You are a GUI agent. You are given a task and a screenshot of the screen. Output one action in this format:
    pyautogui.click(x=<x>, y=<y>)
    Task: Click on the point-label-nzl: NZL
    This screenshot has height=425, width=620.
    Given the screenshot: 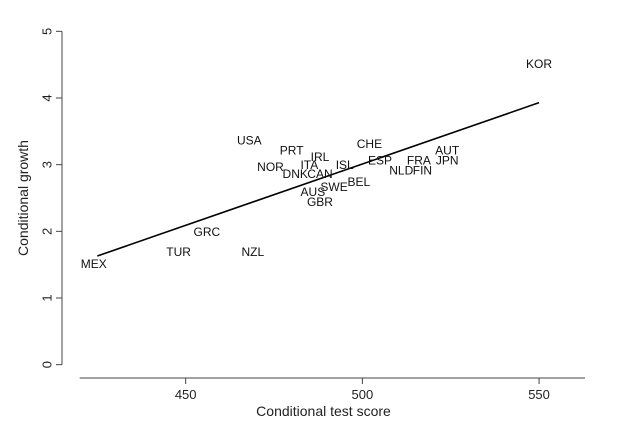 What is the action you would take?
    pyautogui.click(x=252, y=252)
    